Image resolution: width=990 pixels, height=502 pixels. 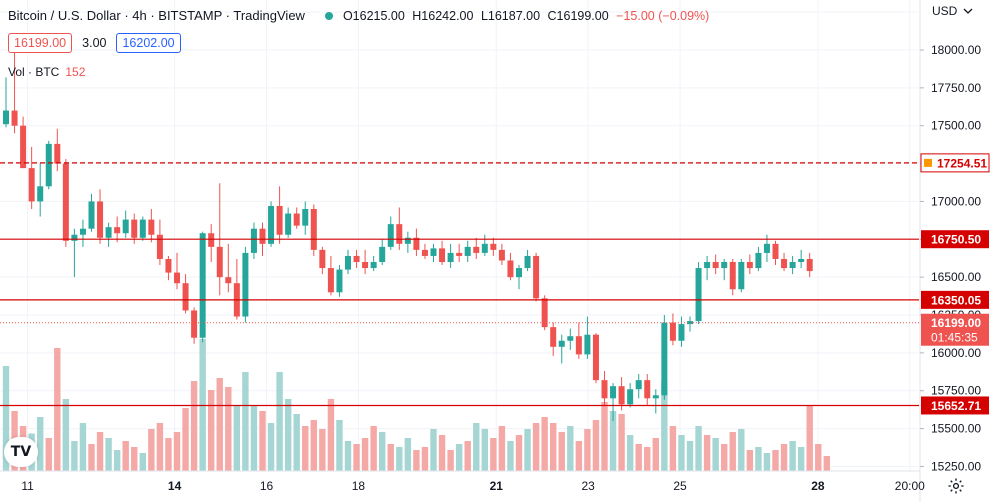 What do you see at coordinates (510, 15) in the screenshot?
I see `ohlc-low: L16187.00` at bounding box center [510, 15].